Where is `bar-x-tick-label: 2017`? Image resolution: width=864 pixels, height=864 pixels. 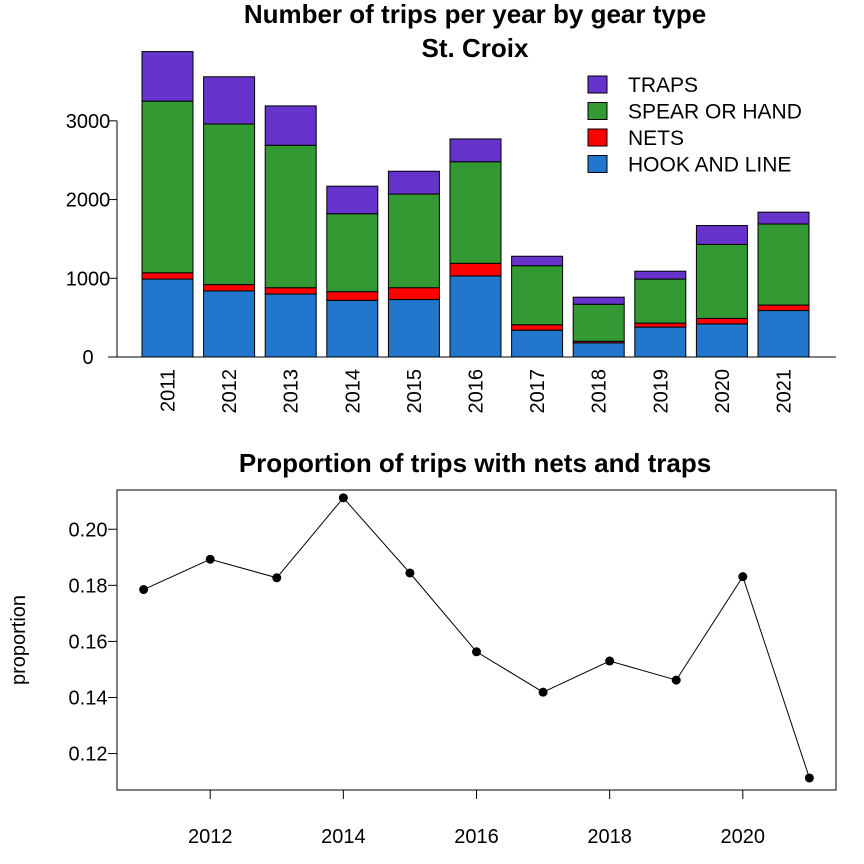
bar-x-tick-label: 2017 is located at coordinates (538, 391).